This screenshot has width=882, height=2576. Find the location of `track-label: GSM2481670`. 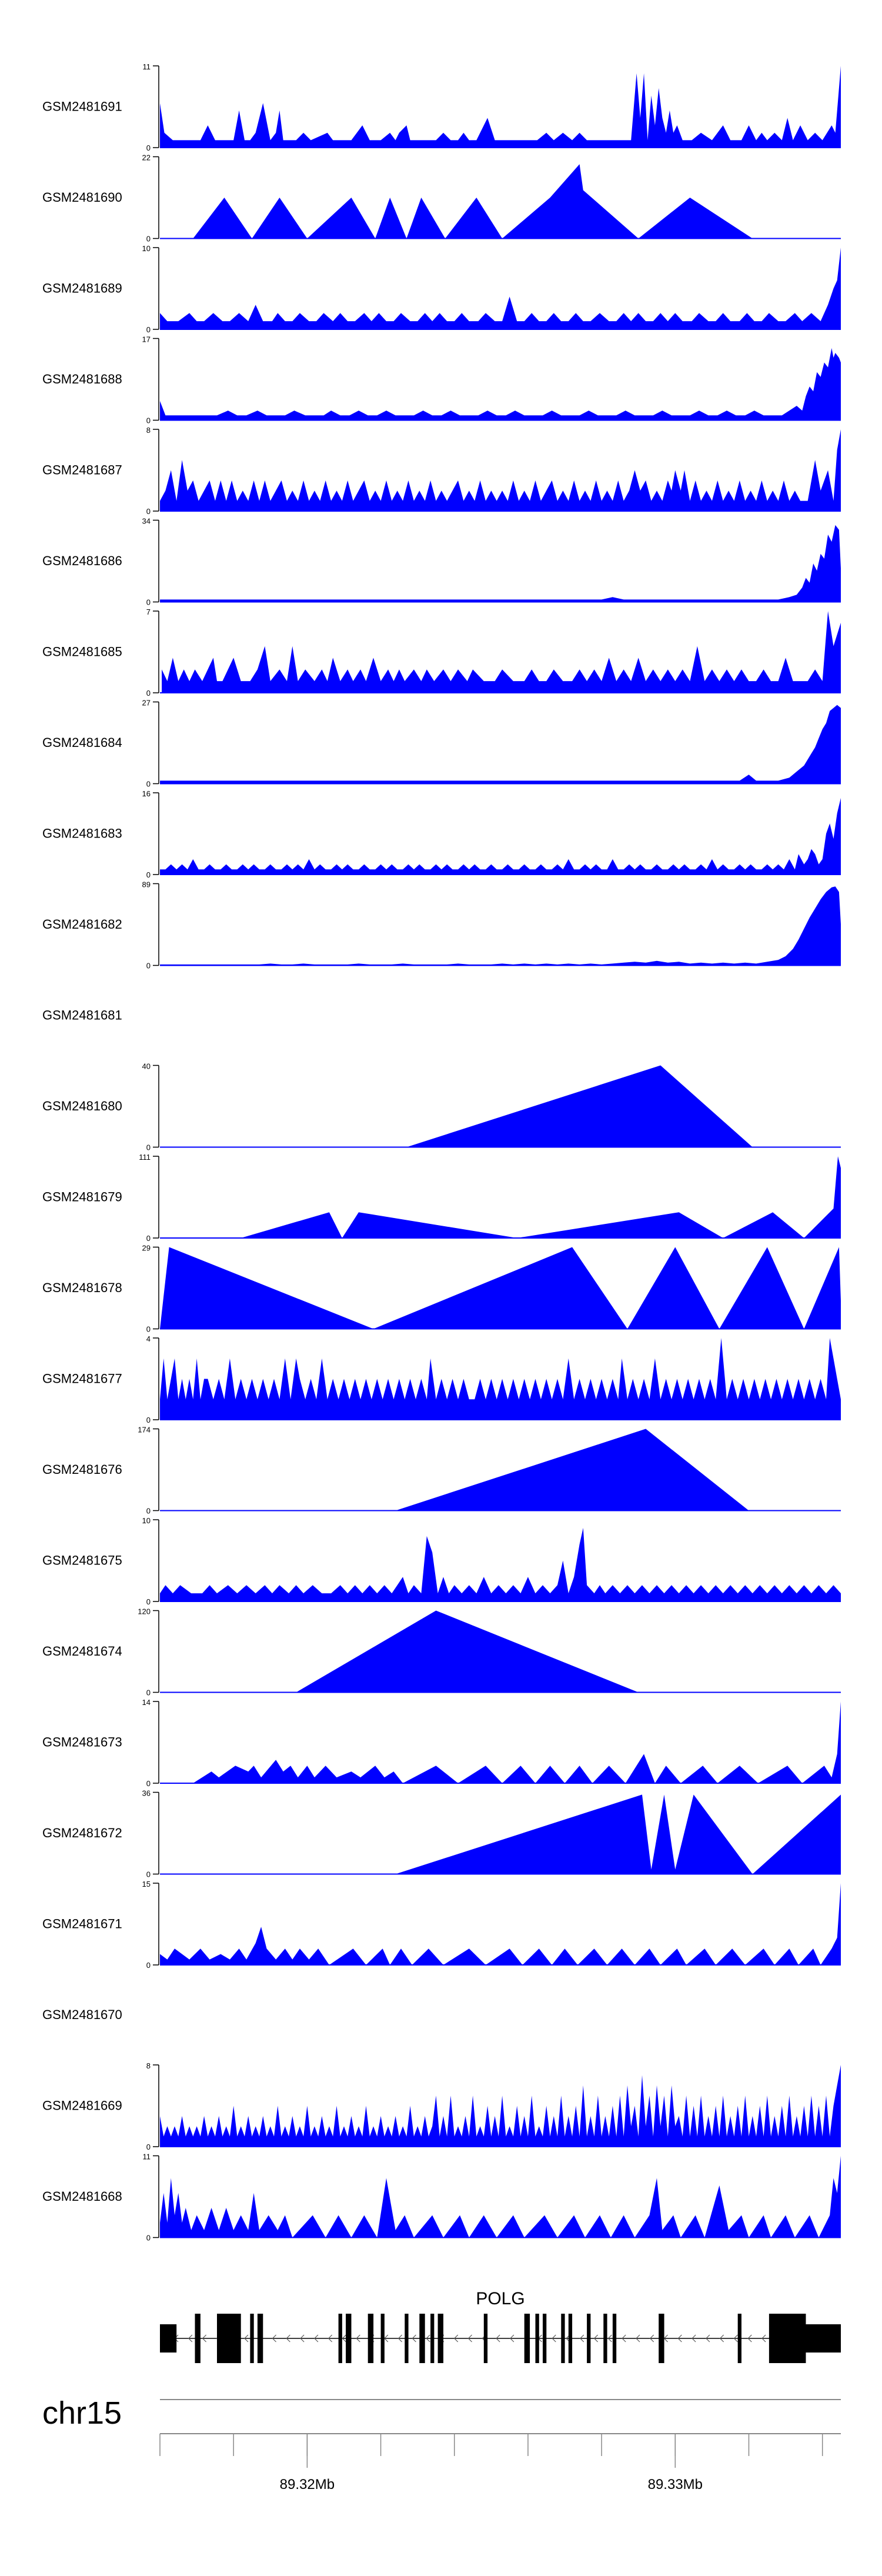

track-label: GSM2481670 is located at coordinates (82, 2014).